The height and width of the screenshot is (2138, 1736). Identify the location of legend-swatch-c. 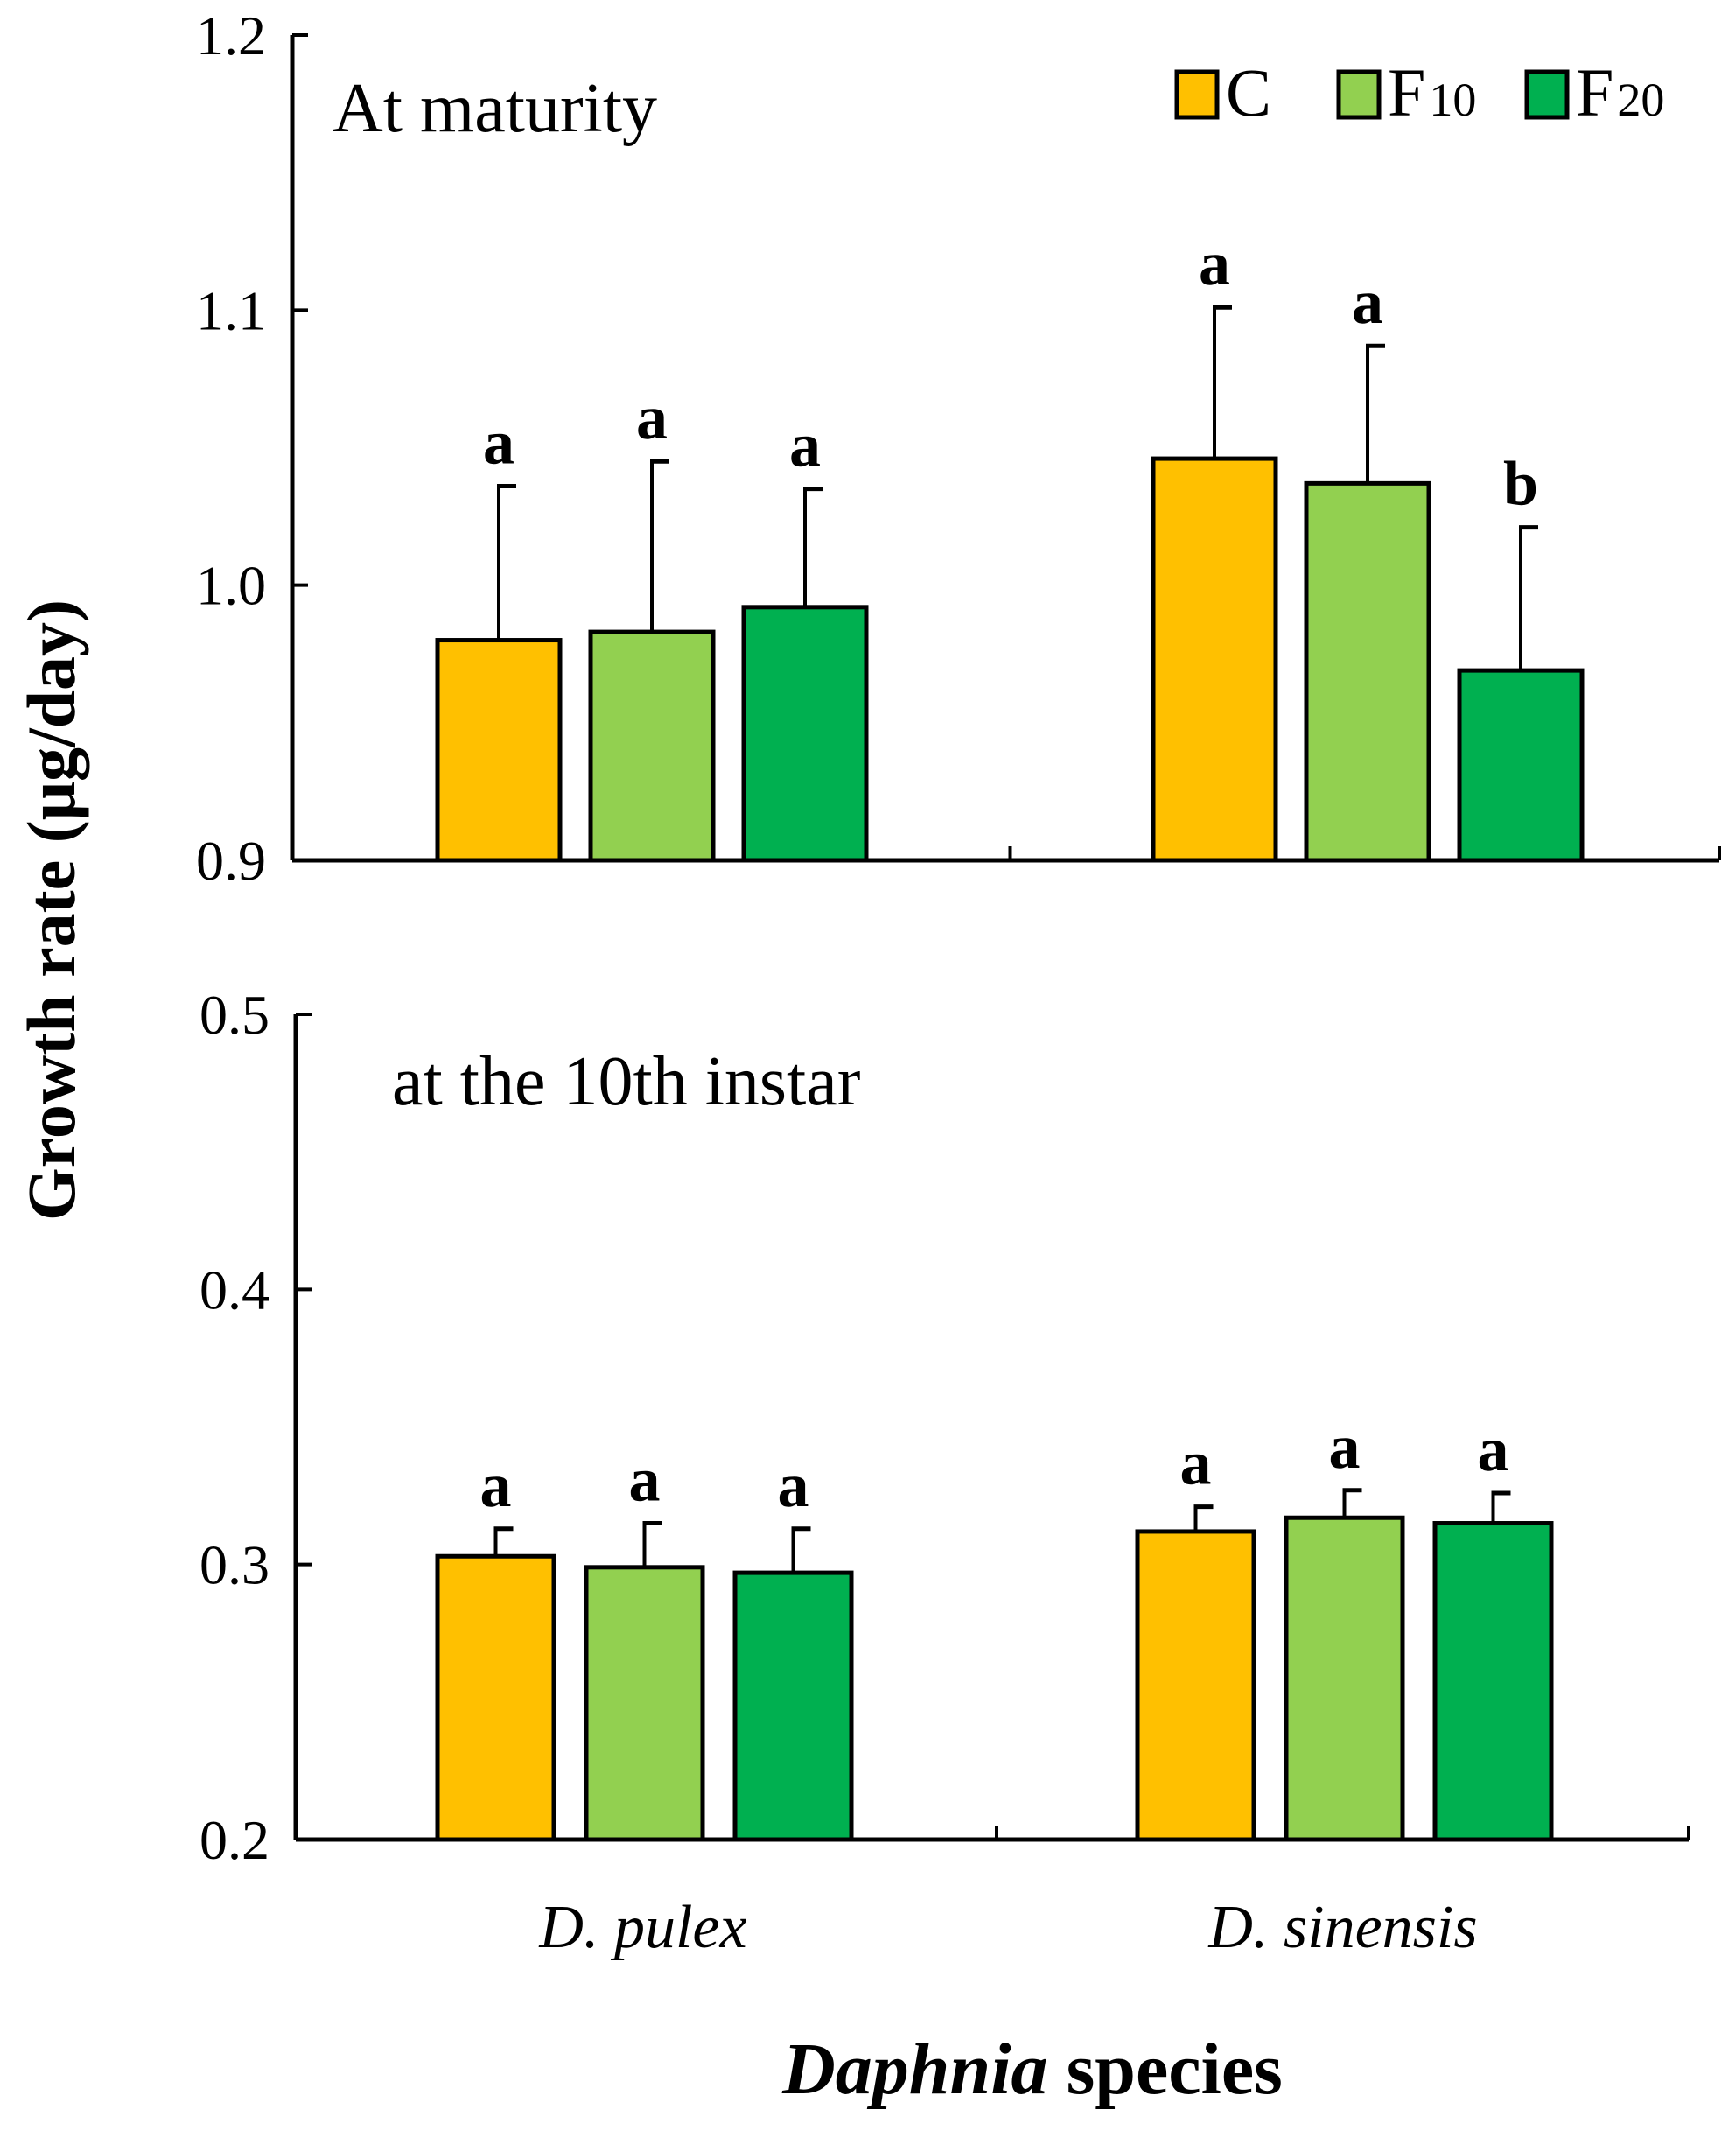
(1197, 95).